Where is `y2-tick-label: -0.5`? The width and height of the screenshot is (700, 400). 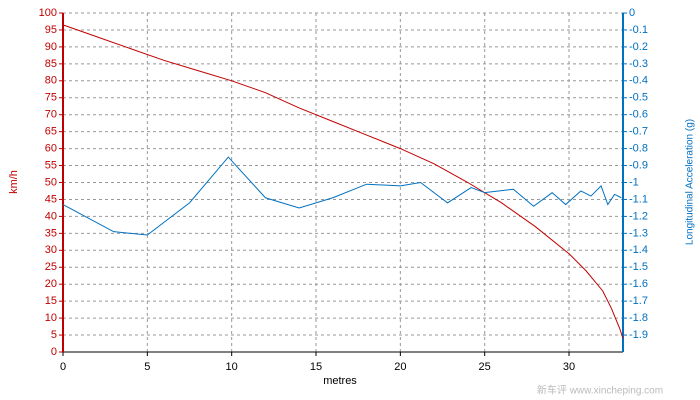
y2-tick-label: -0.5 is located at coordinates (638, 98).